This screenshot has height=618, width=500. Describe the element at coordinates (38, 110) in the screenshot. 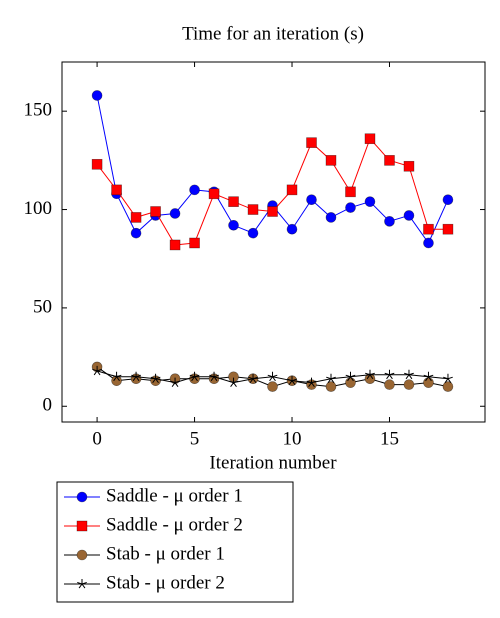

I see `y-tick-label: 150` at that location.